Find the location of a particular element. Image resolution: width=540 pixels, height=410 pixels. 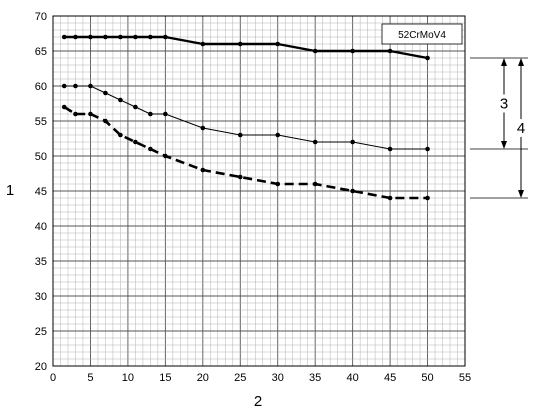

y-tick-label: 55 is located at coordinates (41, 122).